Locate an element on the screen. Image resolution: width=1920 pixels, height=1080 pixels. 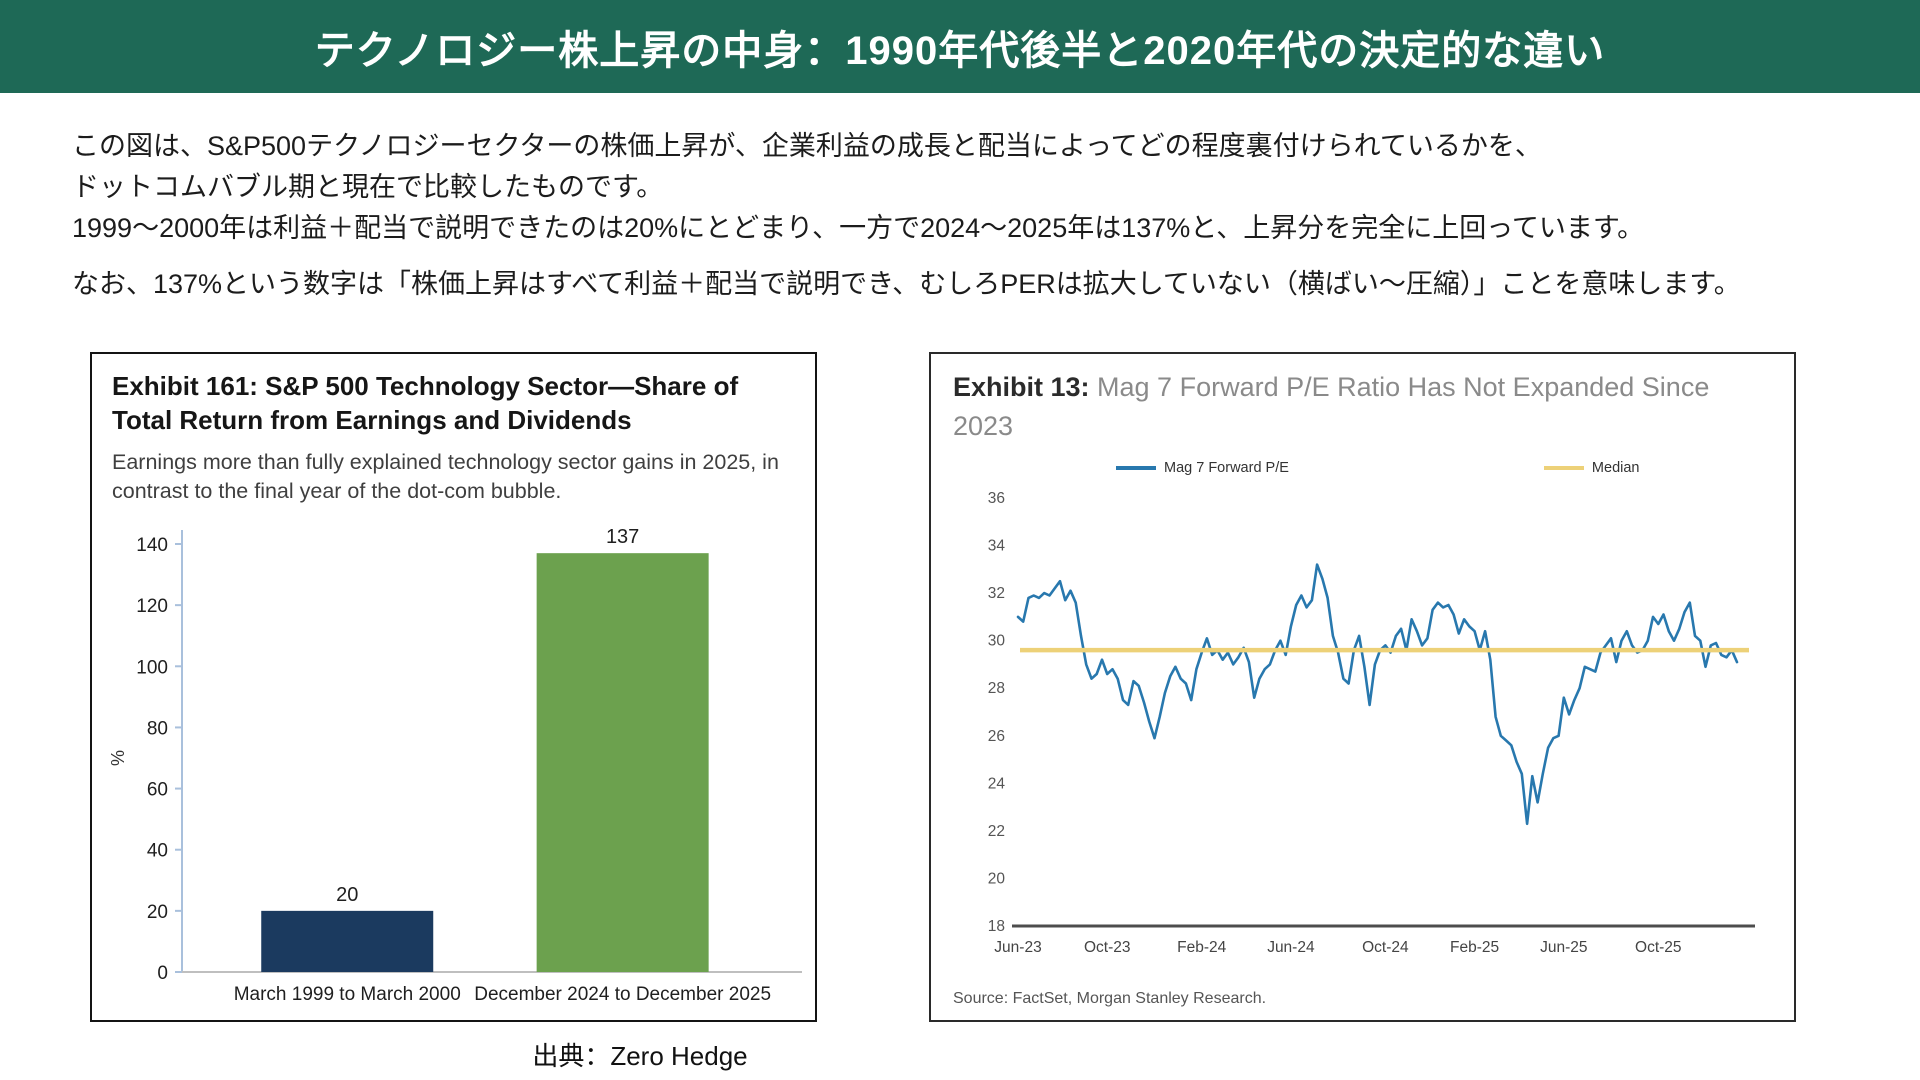
x-tick-label: Jun-25 is located at coordinates (1563, 947).